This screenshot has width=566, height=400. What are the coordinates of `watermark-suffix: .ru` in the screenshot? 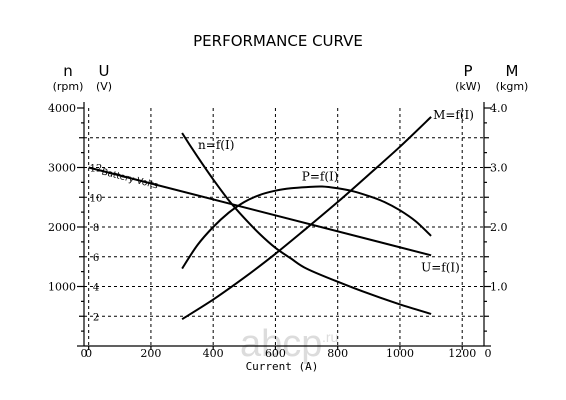 It's located at (330, 337).